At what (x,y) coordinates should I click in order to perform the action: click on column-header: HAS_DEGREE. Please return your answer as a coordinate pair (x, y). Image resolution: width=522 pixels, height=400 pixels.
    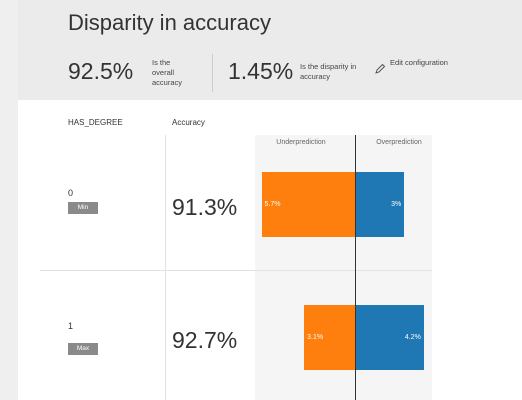
    Looking at the image, I should click on (95, 122).